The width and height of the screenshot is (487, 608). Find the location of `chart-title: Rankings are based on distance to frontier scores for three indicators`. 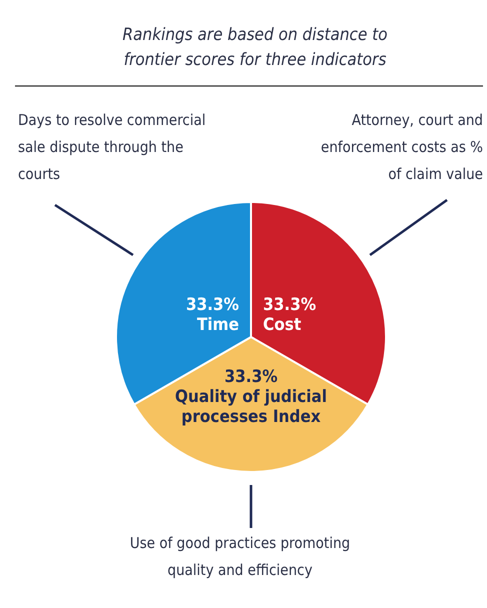

chart-title: Rankings are based on distance to frontier scores for three indicators is located at coordinates (255, 47).